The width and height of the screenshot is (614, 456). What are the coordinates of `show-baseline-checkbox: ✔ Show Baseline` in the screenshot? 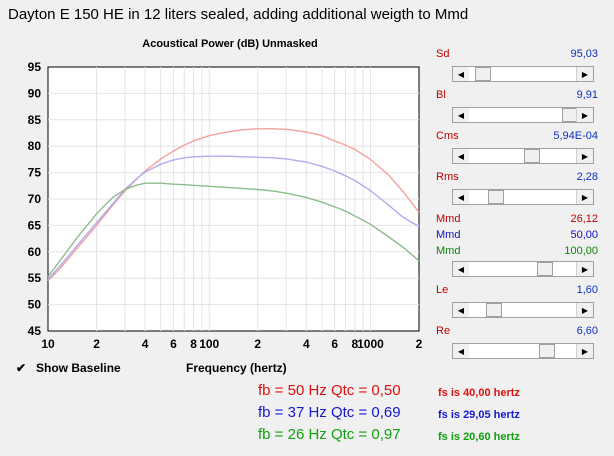 It's located at (68, 368).